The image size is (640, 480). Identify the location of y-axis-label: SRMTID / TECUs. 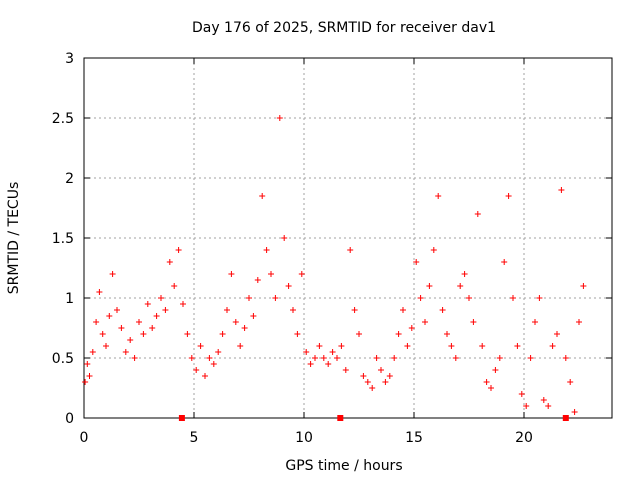
(14, 238).